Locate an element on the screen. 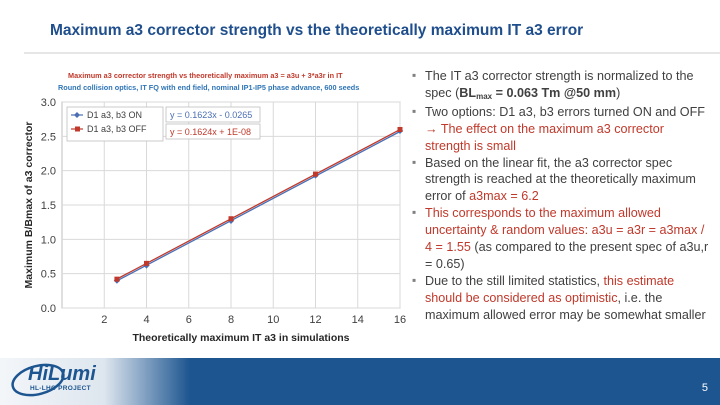  logo-swoosh-icon is located at coordinates (38, 380).